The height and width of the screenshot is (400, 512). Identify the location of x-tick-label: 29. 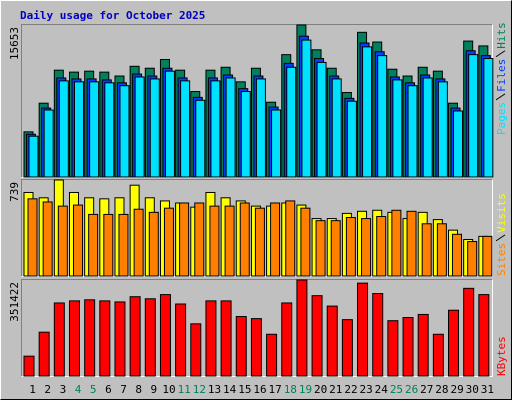
(456, 389).